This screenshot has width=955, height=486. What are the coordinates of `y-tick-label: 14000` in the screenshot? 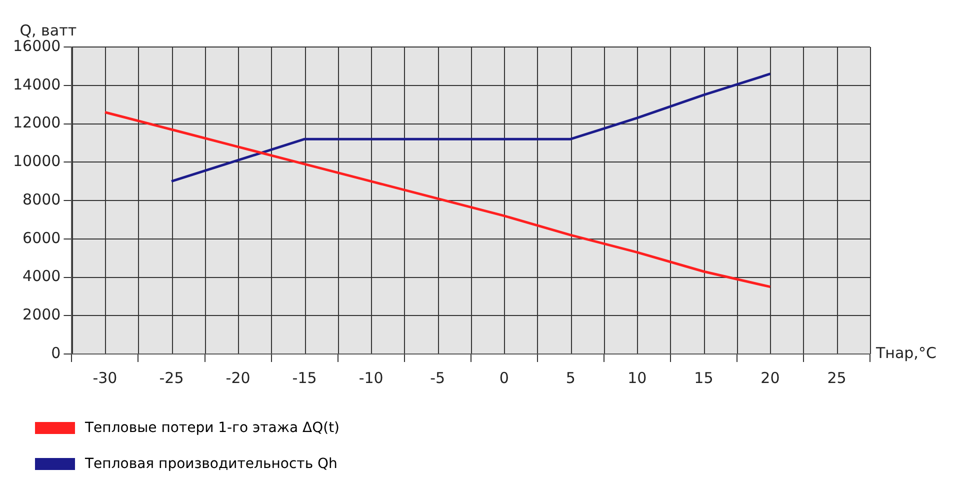 It's located at (37, 84).